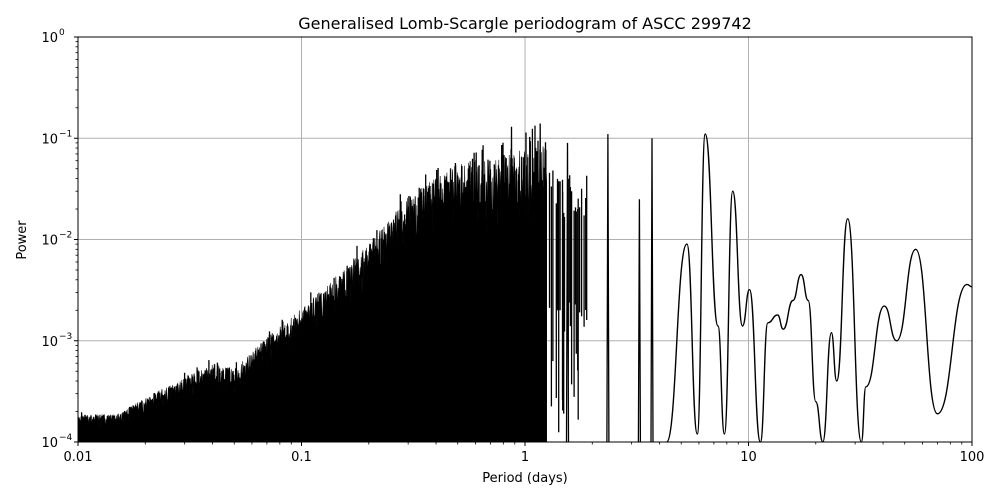 This screenshot has width=1000, height=500. I want to click on y-tick-exponent: −3, so click(65, 337).